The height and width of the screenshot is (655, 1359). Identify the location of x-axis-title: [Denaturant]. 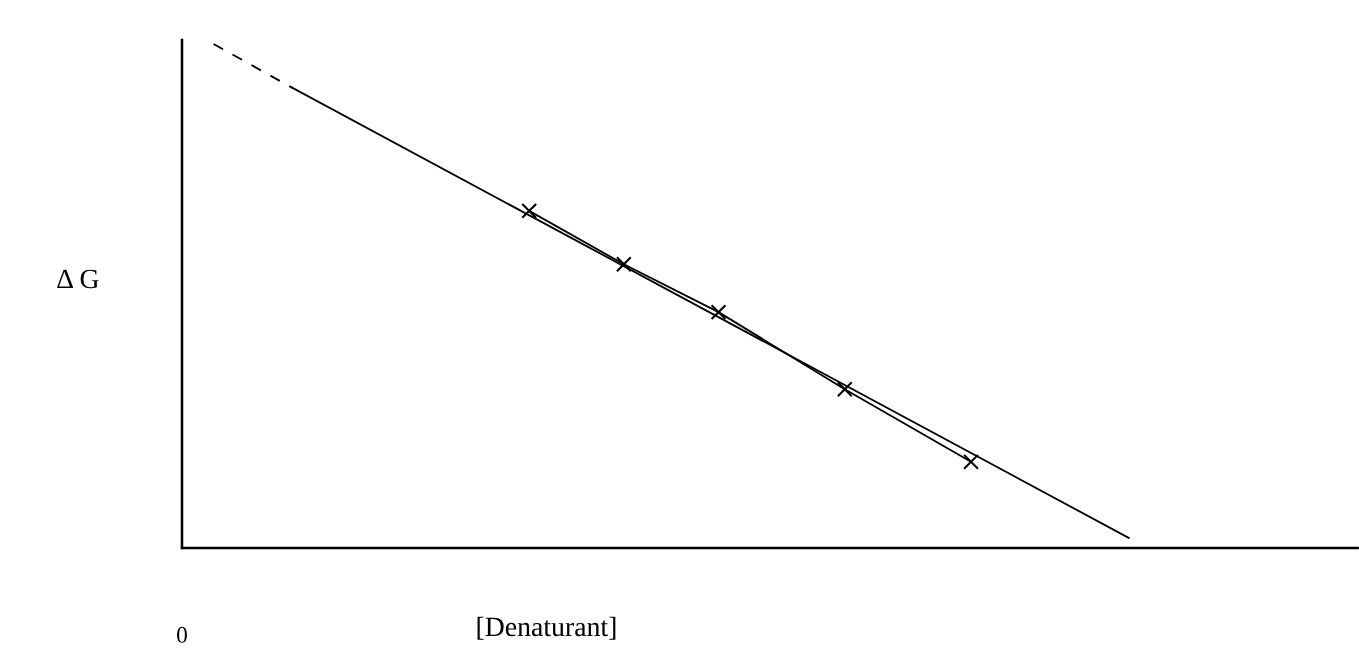
(546, 628).